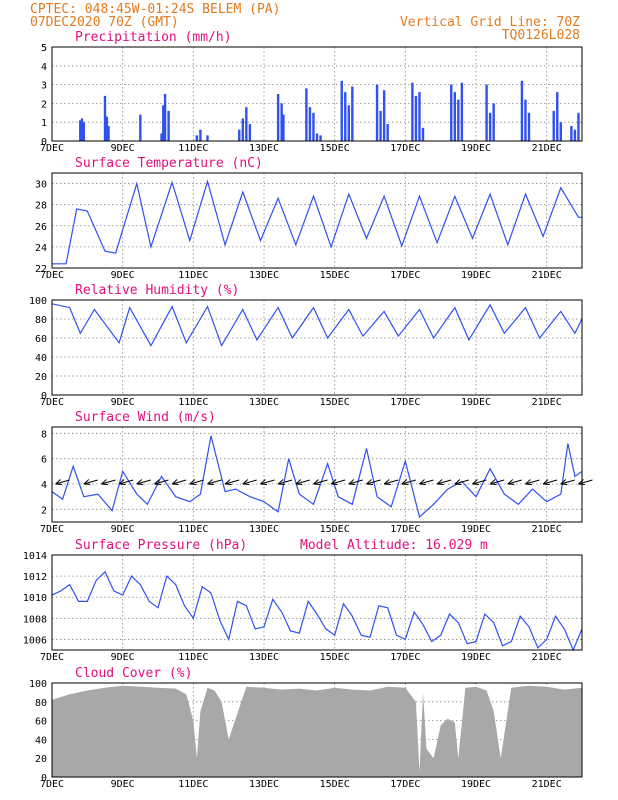 The width and height of the screenshot is (618, 800). Describe the element at coordinates (41, 248) in the screenshot. I see `temp-ytick-label: 24` at that location.